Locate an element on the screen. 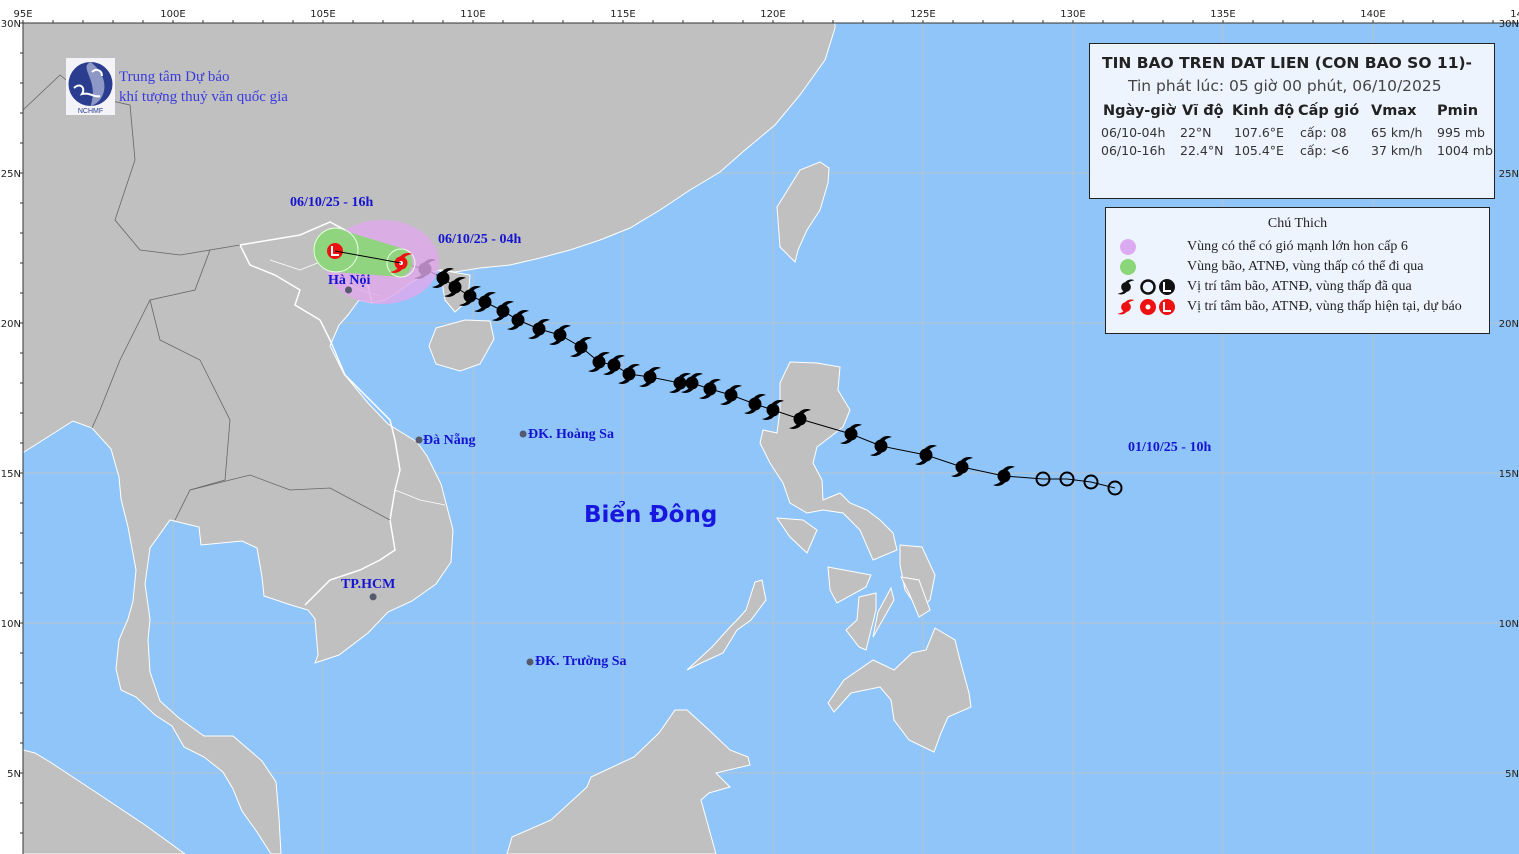 The image size is (1519, 854). logo-line2: khí tượng thuỷ văn quốc gia is located at coordinates (203, 97).